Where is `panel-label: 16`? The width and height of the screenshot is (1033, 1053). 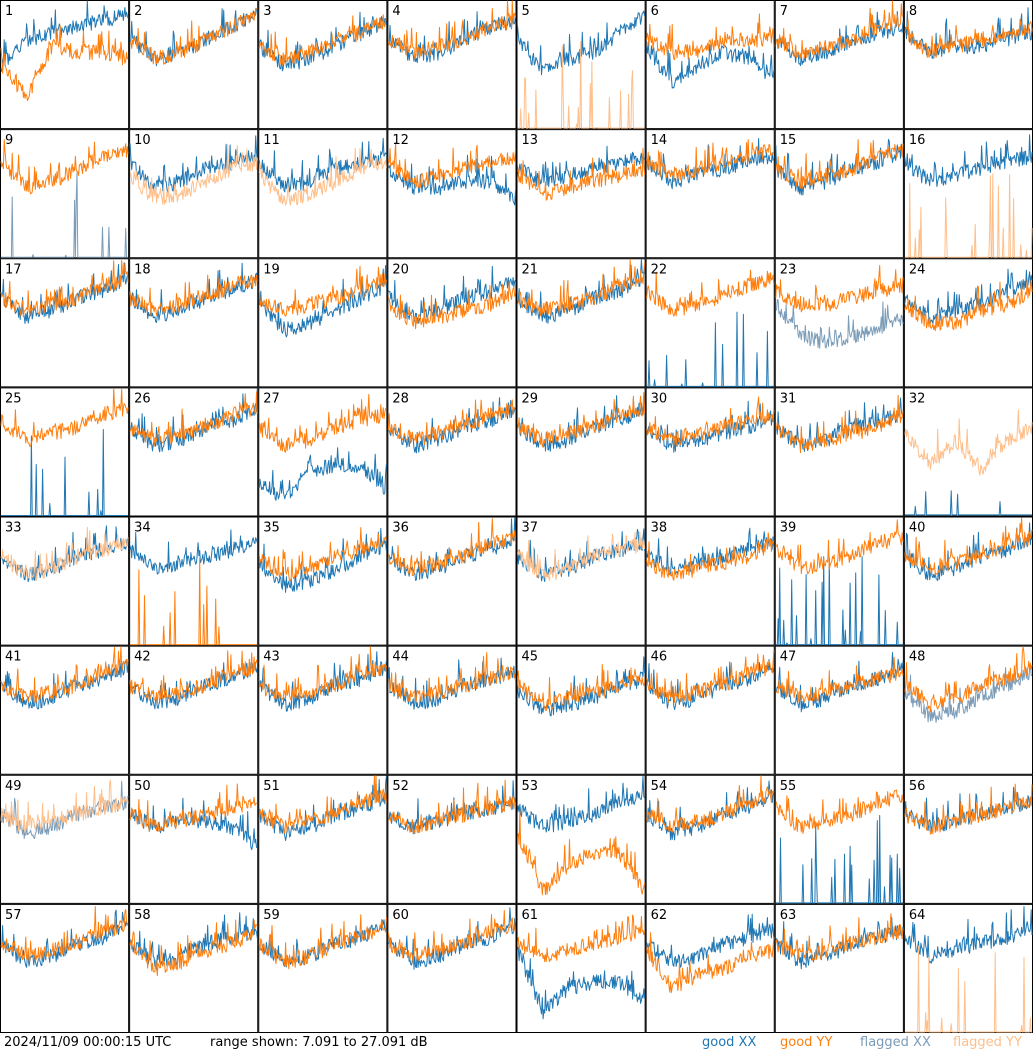 panel-label: 16 is located at coordinates (917, 140).